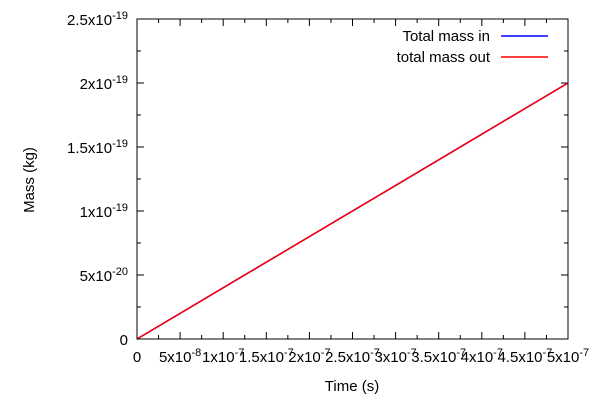 The image size is (600, 400). I want to click on x-tick-label-base: 1.5x10, so click(261, 357).